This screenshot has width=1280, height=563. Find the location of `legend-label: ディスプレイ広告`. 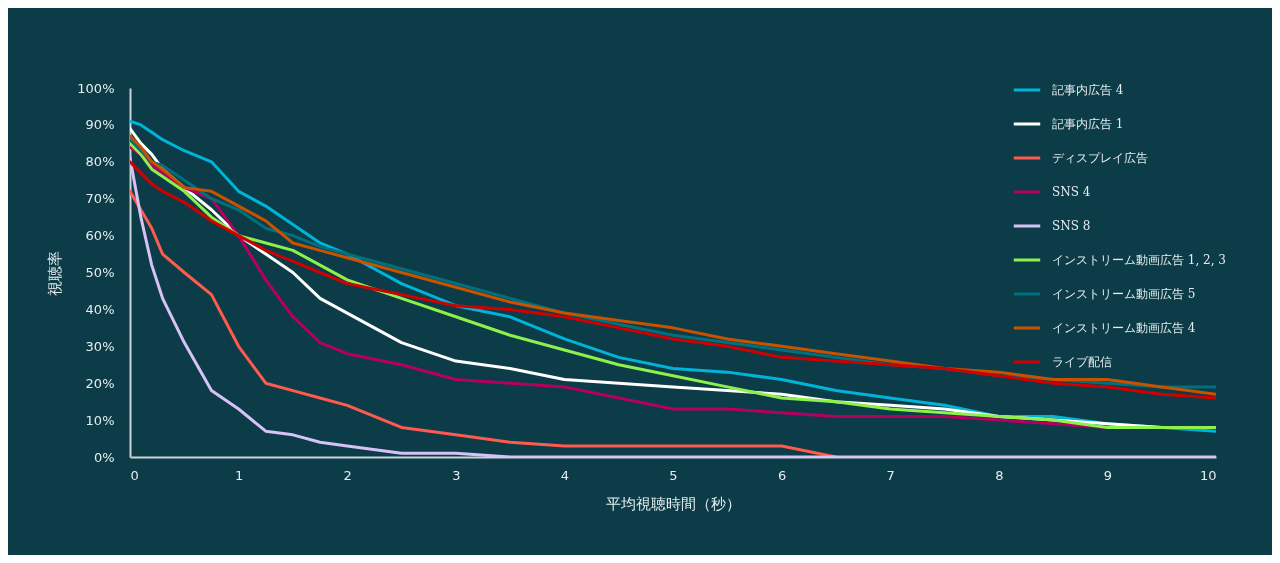

legend-label: ディスプレイ広告 is located at coordinates (1100, 158).